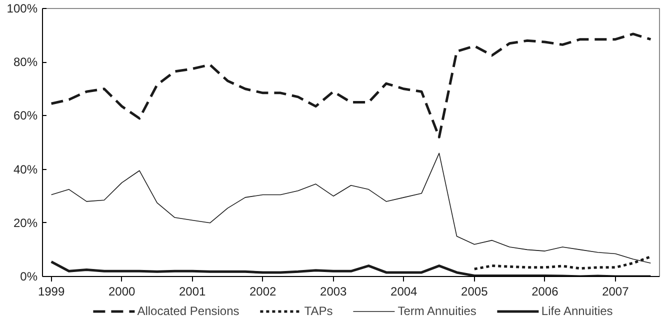 This screenshot has height=336, width=667. I want to click on x-tick-label: 2005, so click(474, 291).